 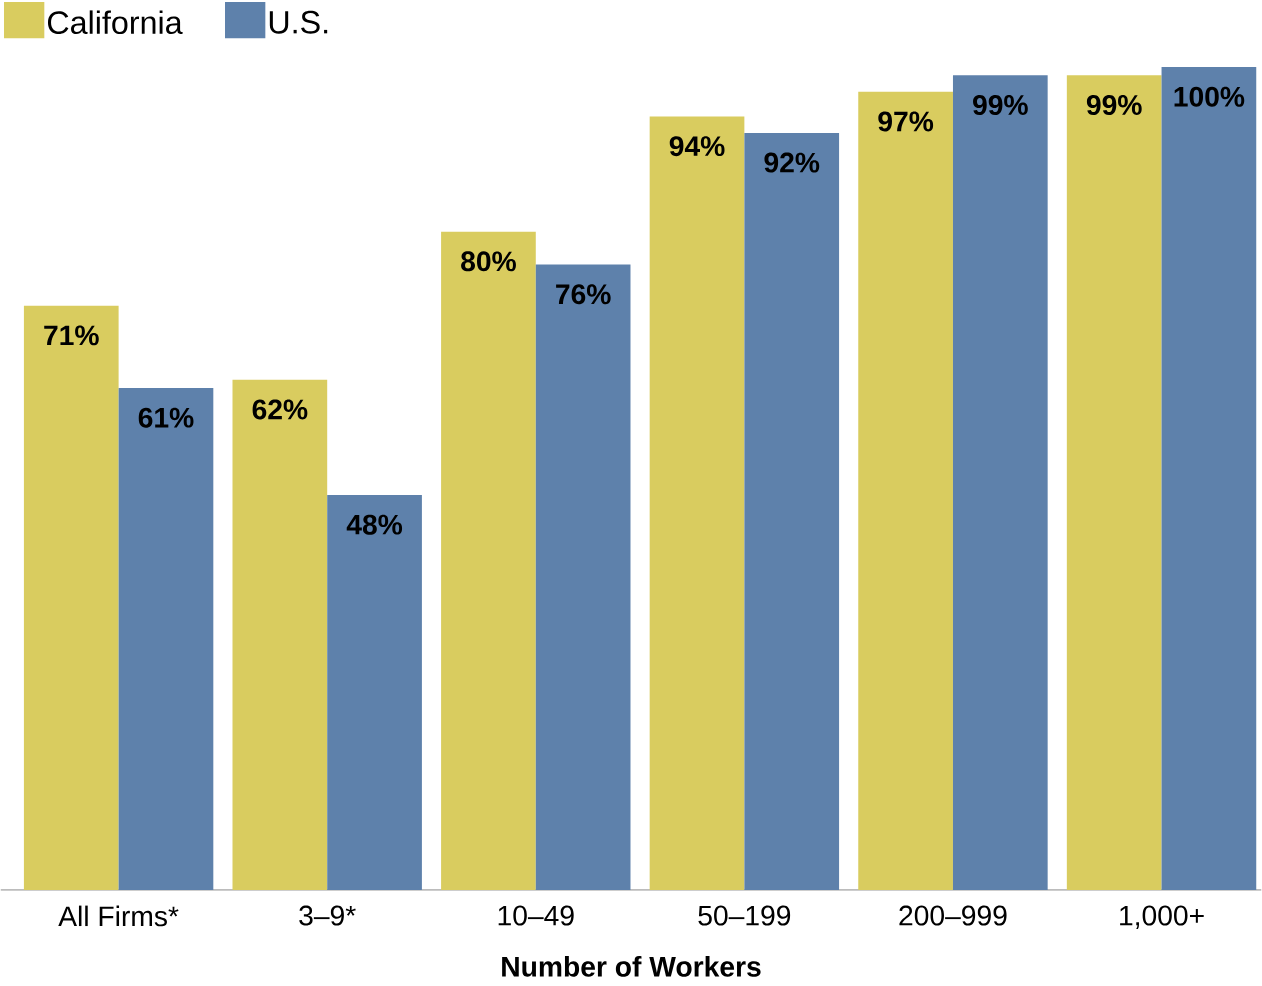 I want to click on x-tick-label: 3–9*, so click(x=327, y=915).